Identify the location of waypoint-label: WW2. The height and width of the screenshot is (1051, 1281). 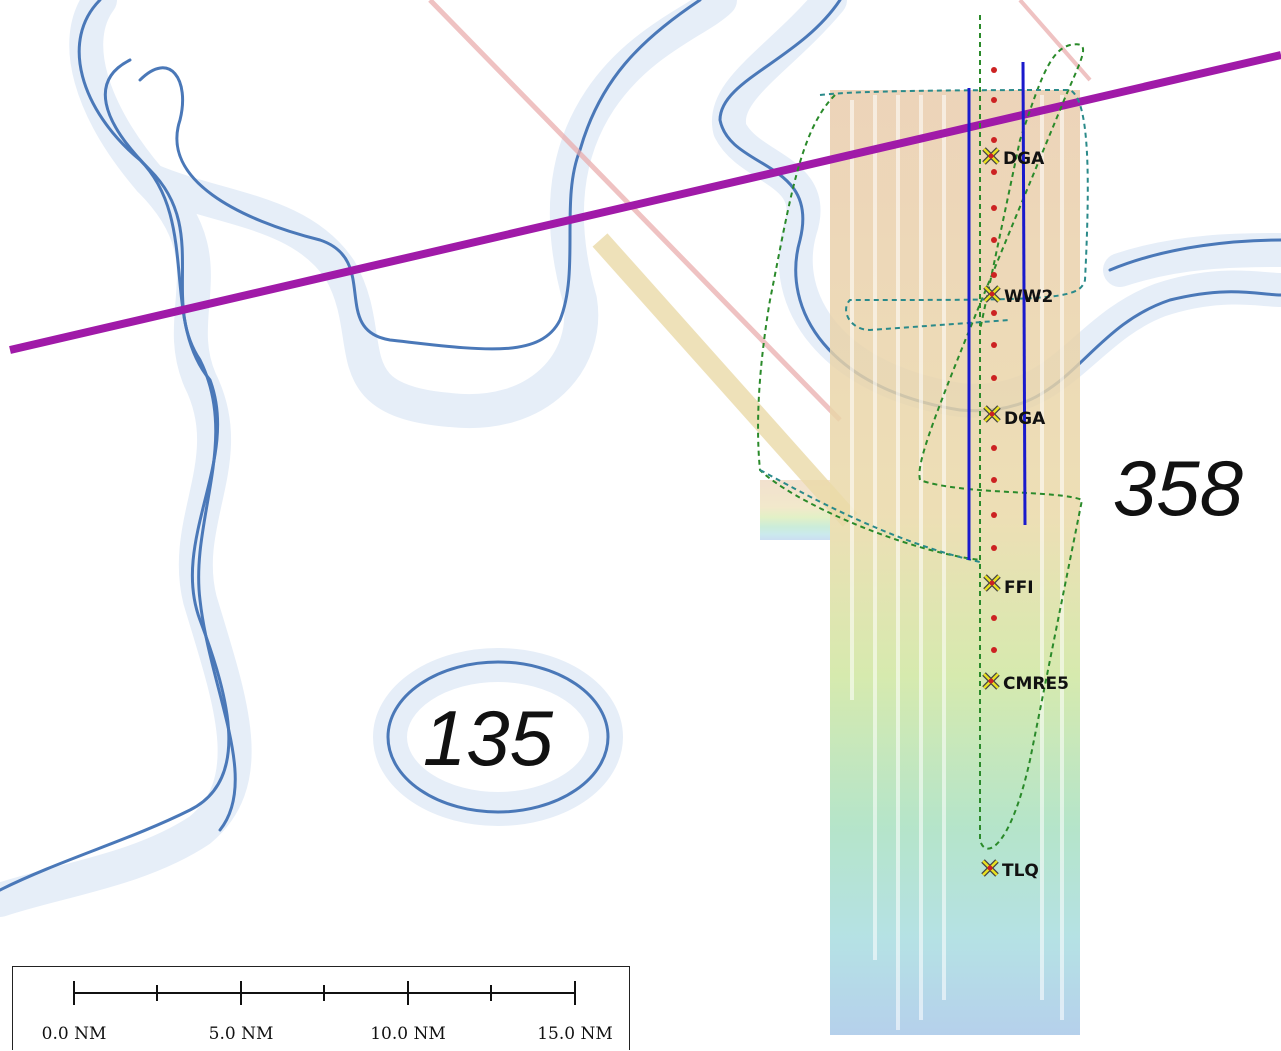
(1028, 297).